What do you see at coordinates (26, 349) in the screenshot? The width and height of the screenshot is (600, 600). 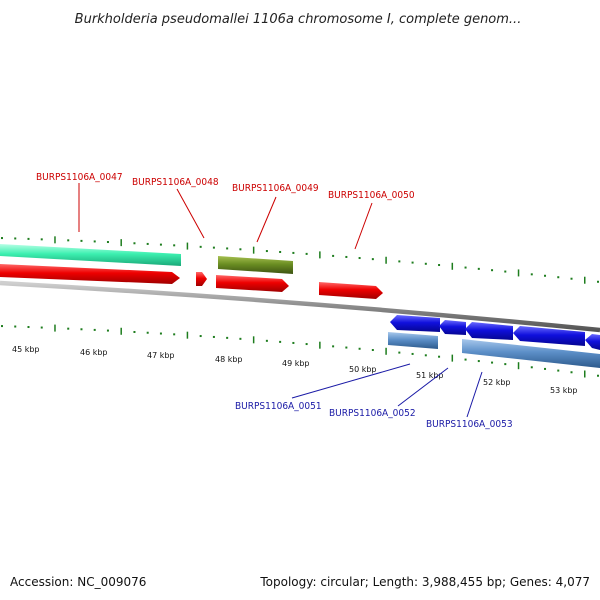 I see `scale-tick-label: 45 kbp` at bounding box center [26, 349].